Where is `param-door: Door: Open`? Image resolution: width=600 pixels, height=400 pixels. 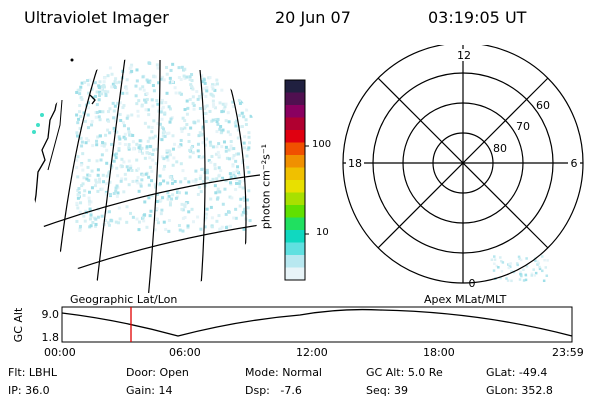
param-door: Door: Open is located at coordinates (157, 372).